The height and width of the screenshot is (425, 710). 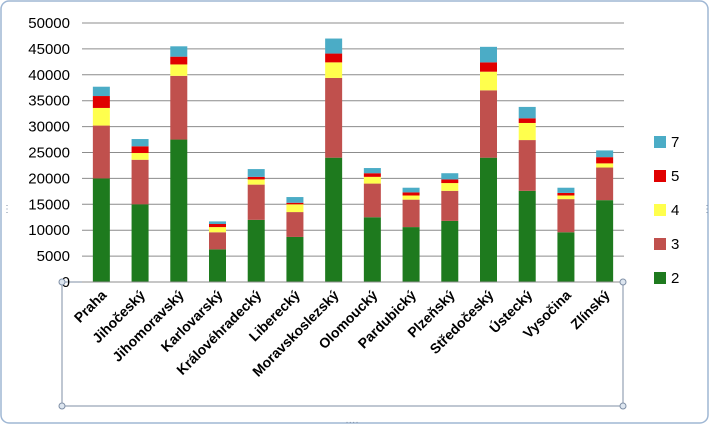 I want to click on resize-handle-bottom-left, so click(x=62, y=406).